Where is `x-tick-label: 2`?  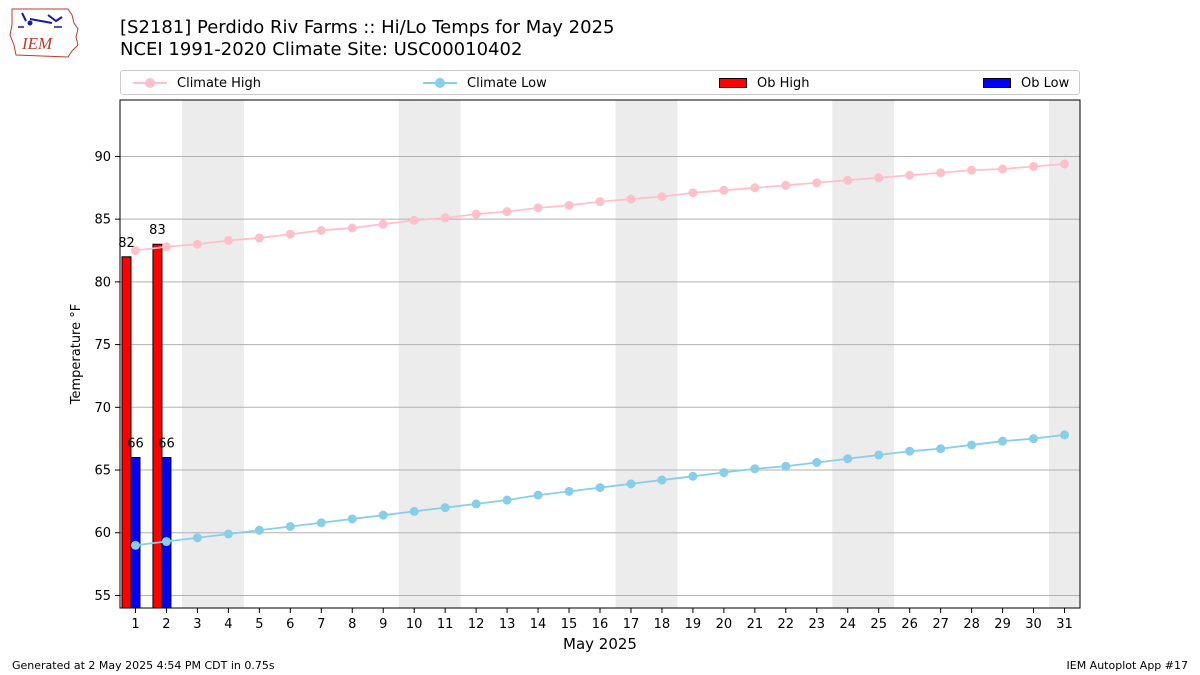
x-tick-label: 2 is located at coordinates (166, 624).